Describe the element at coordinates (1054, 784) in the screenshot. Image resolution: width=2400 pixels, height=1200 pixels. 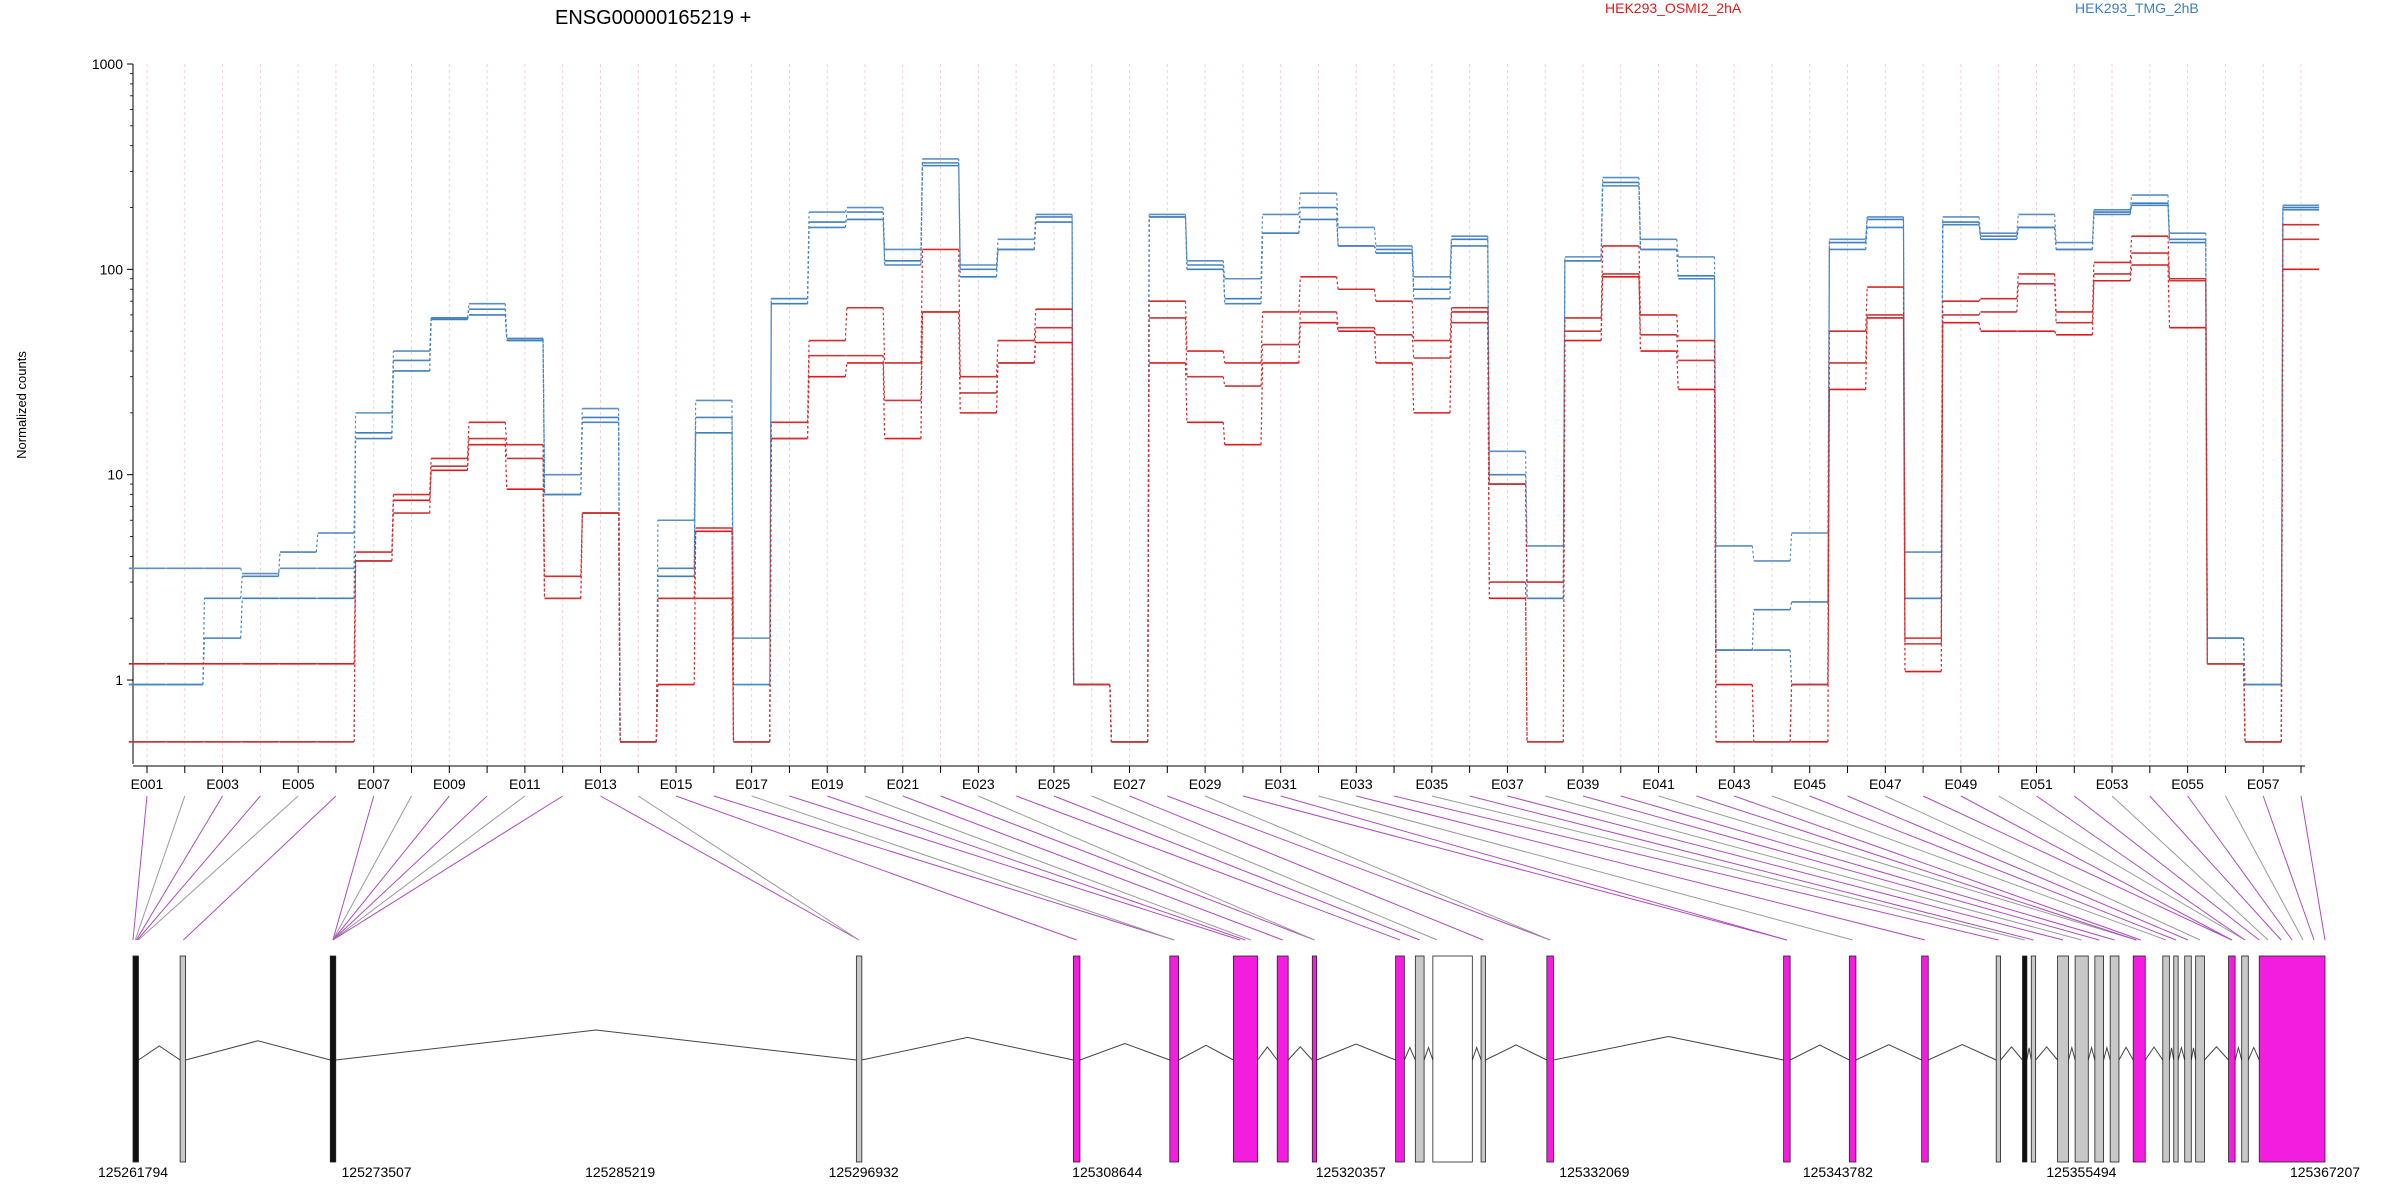
I see `exon-tick-label: E025` at that location.